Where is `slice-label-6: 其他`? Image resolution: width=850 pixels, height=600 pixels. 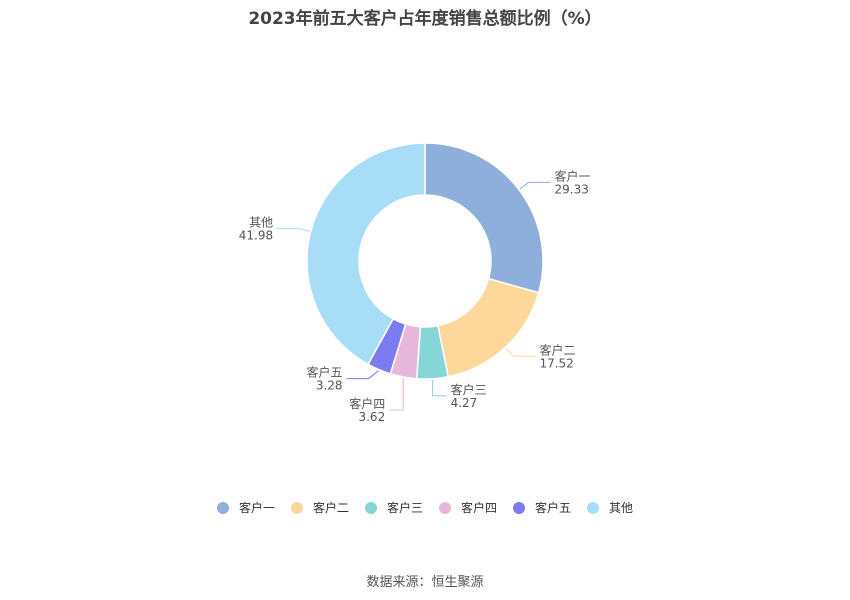
slice-label-6: 其他 is located at coordinates (261, 223).